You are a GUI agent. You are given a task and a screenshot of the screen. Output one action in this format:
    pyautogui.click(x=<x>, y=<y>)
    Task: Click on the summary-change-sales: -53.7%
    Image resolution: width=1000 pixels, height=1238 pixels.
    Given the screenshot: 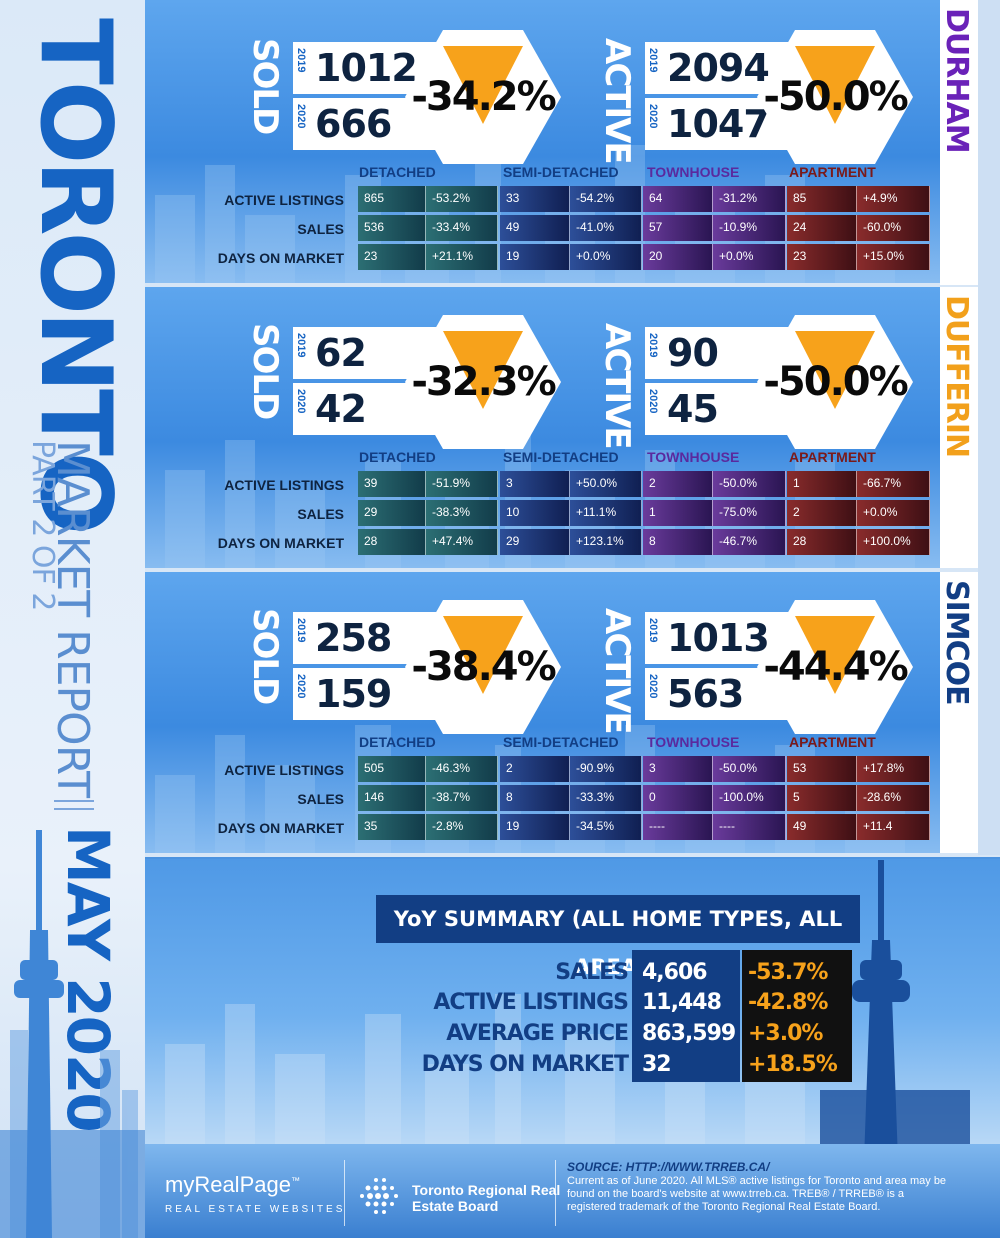 What is the action you would take?
    pyautogui.click(x=788, y=972)
    